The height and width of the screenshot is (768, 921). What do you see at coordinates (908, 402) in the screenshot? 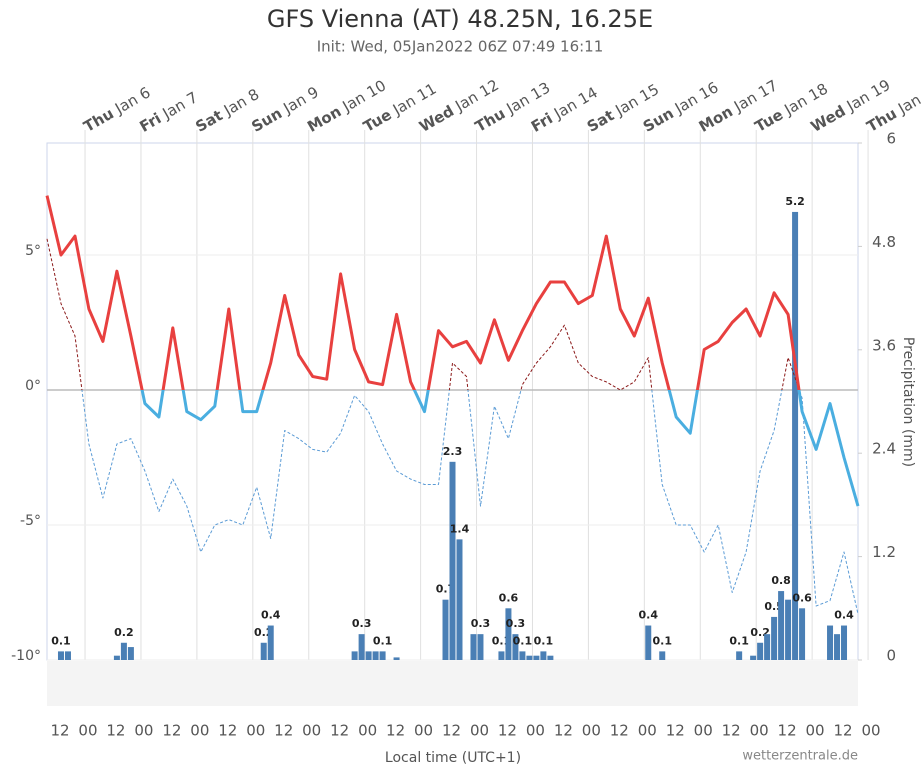
I see `y2-axis-label: Precipitation (mm)` at bounding box center [908, 402].